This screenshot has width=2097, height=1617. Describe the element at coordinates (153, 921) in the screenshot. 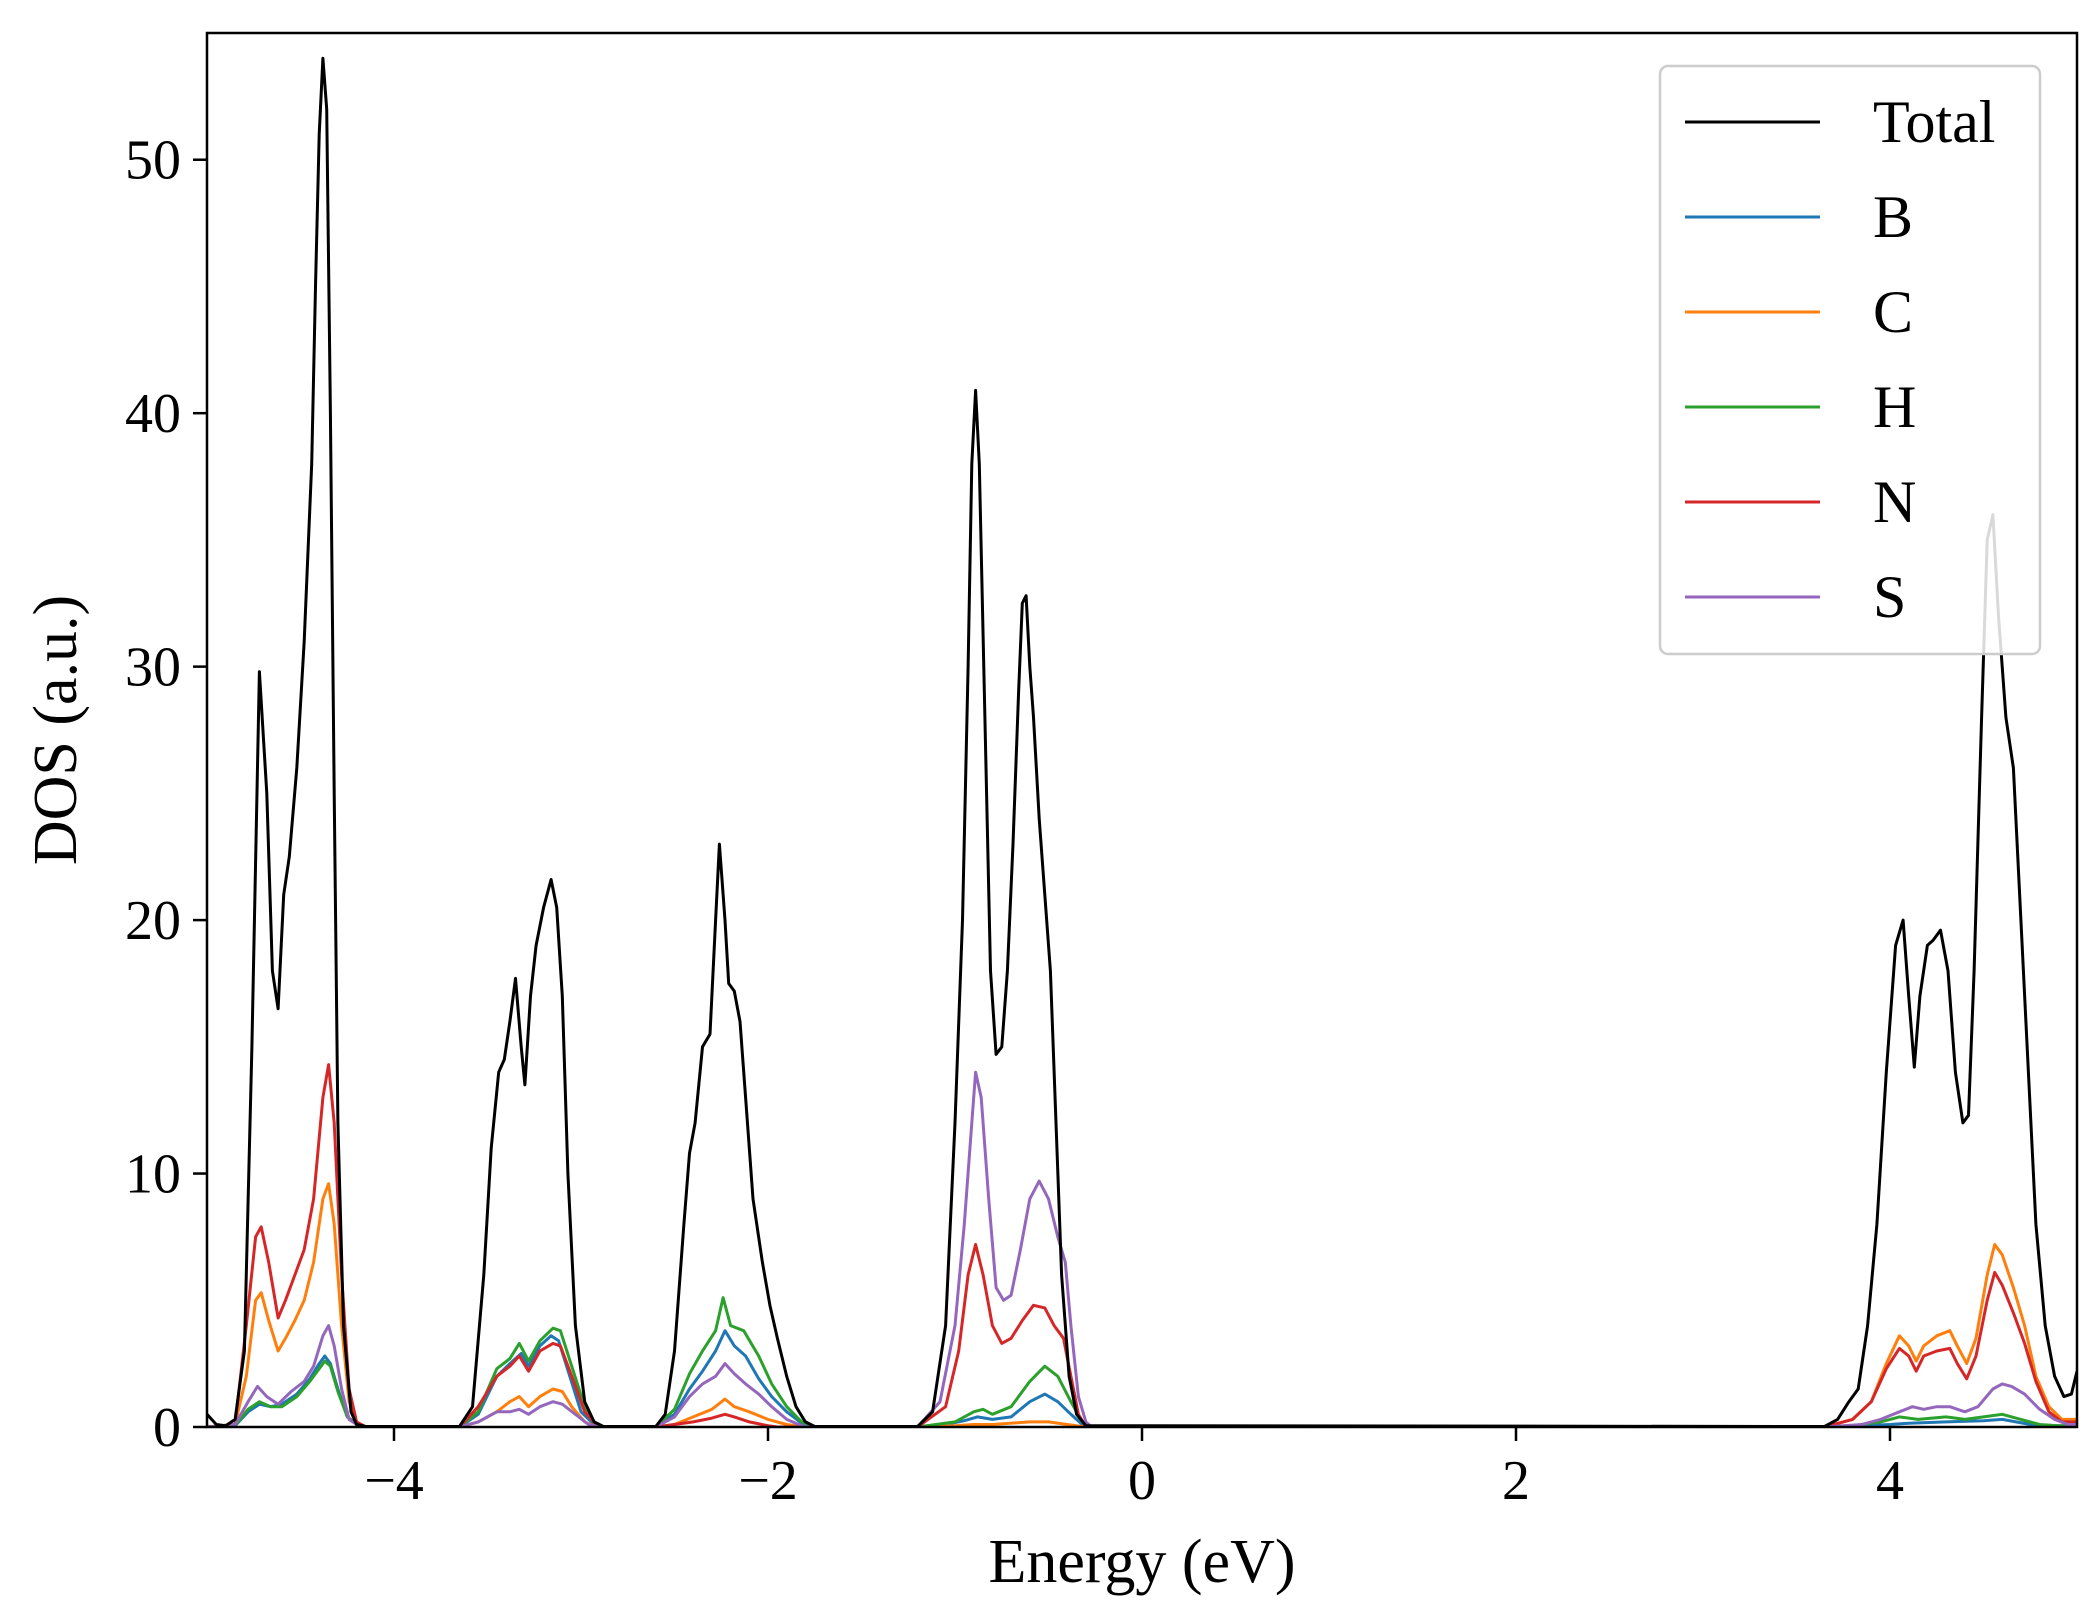

I see `y-tick-label: 20` at that location.